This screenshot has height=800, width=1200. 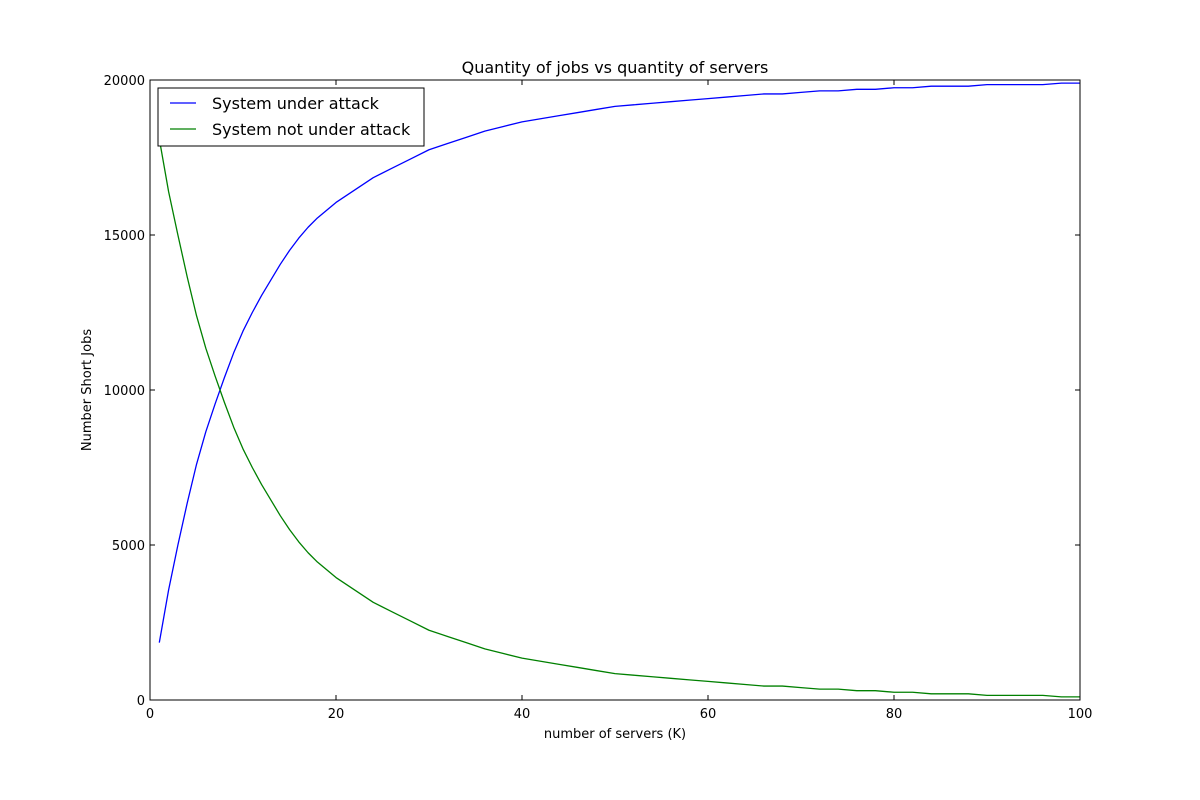 I want to click on legend-label-1: System under attack, so click(x=296, y=103).